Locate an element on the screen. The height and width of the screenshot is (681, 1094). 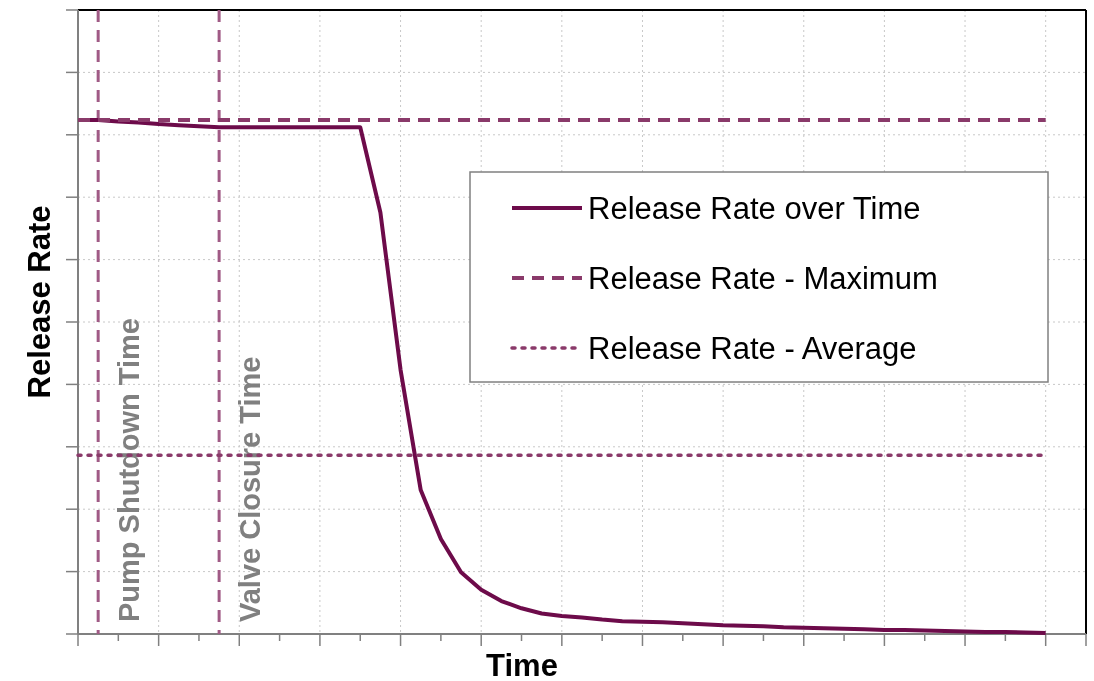
legend-label: Release Rate over Time is located at coordinates (754, 208).